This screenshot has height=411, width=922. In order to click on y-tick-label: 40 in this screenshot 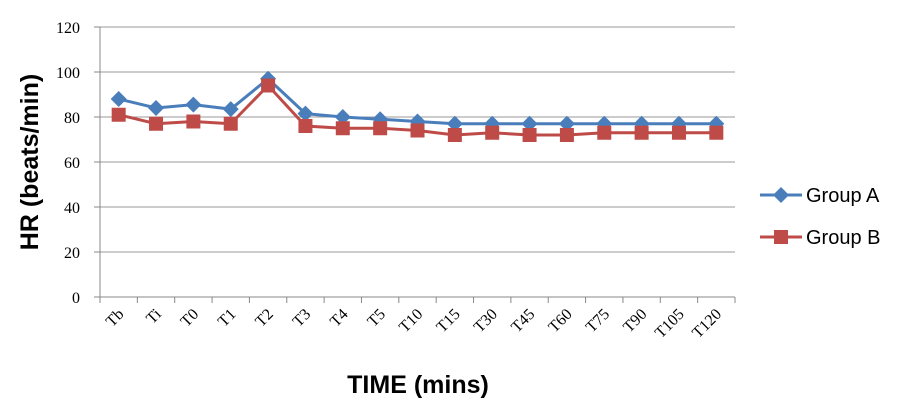, I will do `click(72, 208)`.